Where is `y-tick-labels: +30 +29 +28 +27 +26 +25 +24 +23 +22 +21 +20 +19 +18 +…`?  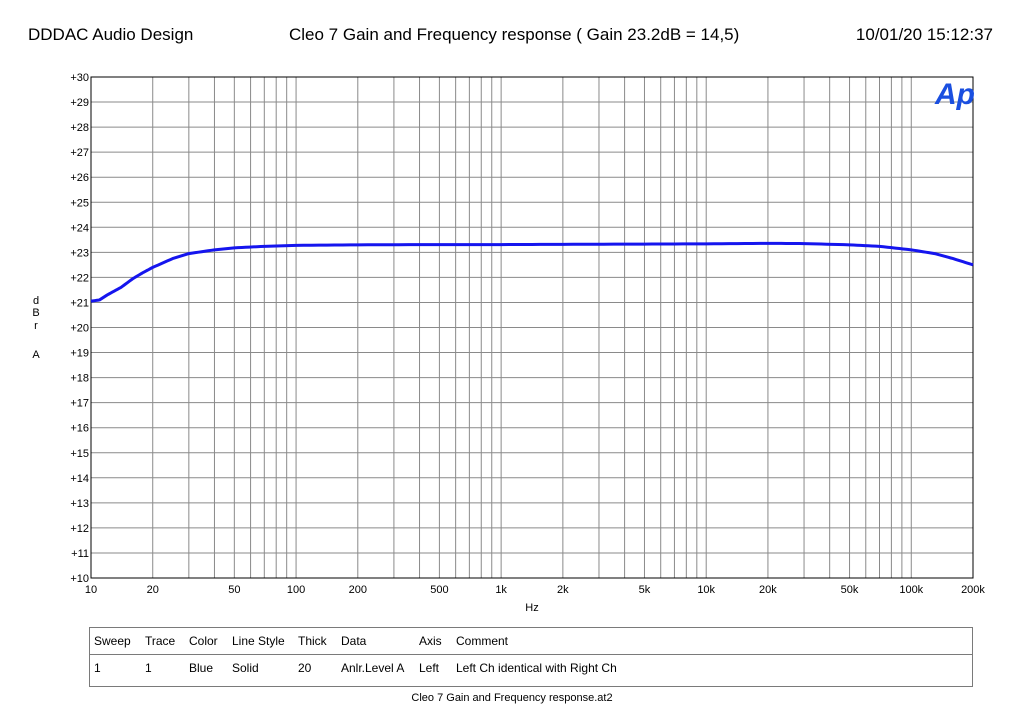
y-tick-labels: +30 +29 +28 +27 +26 +25 +24 +23 +22 +21 +20 +19 +18 +… is located at coordinates (79, 328).